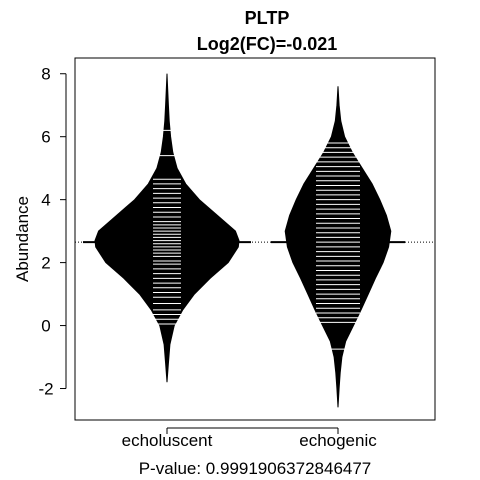  I want to click on y-tick-label: -2, so click(45, 389).